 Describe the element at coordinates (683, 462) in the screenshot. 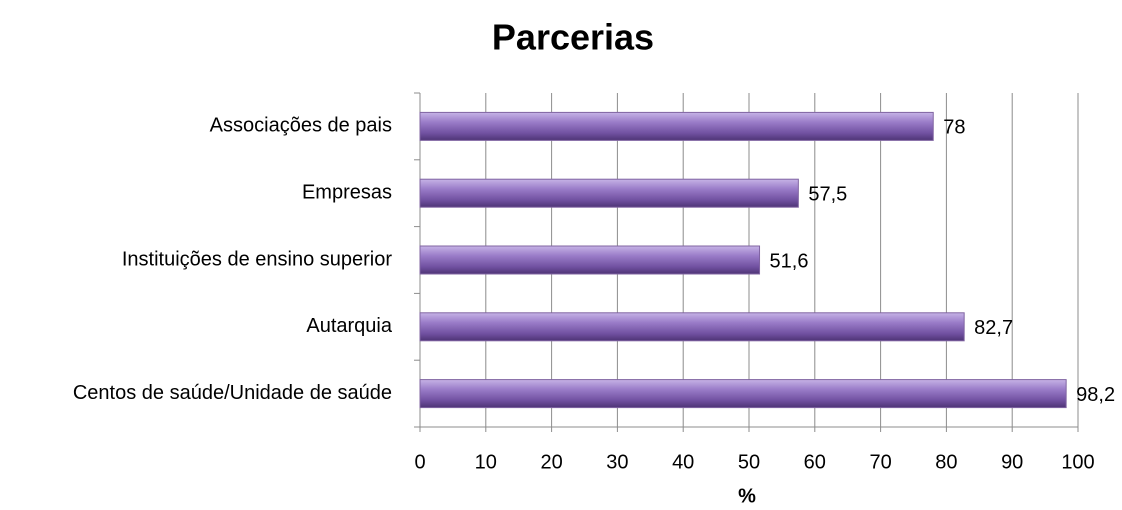

I see `x-tick-label: 40` at that location.